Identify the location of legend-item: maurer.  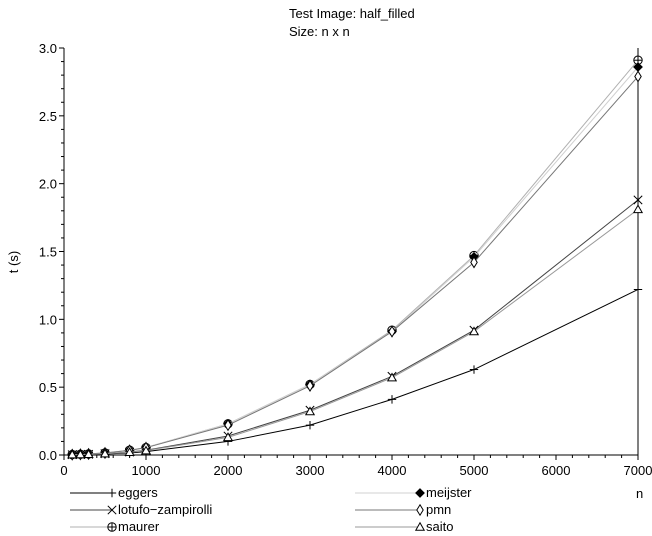
(115, 526).